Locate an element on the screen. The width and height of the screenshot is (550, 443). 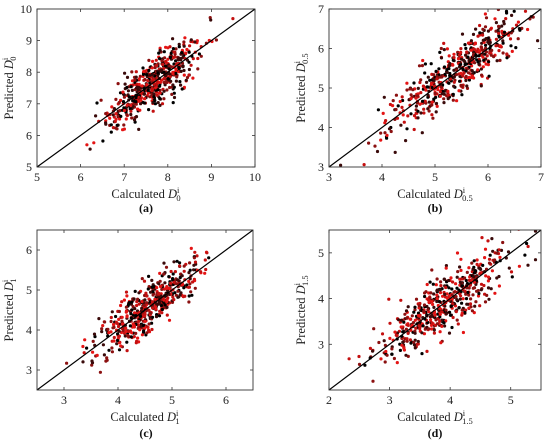
x-tick-label: 4 is located at coordinates (382, 177).